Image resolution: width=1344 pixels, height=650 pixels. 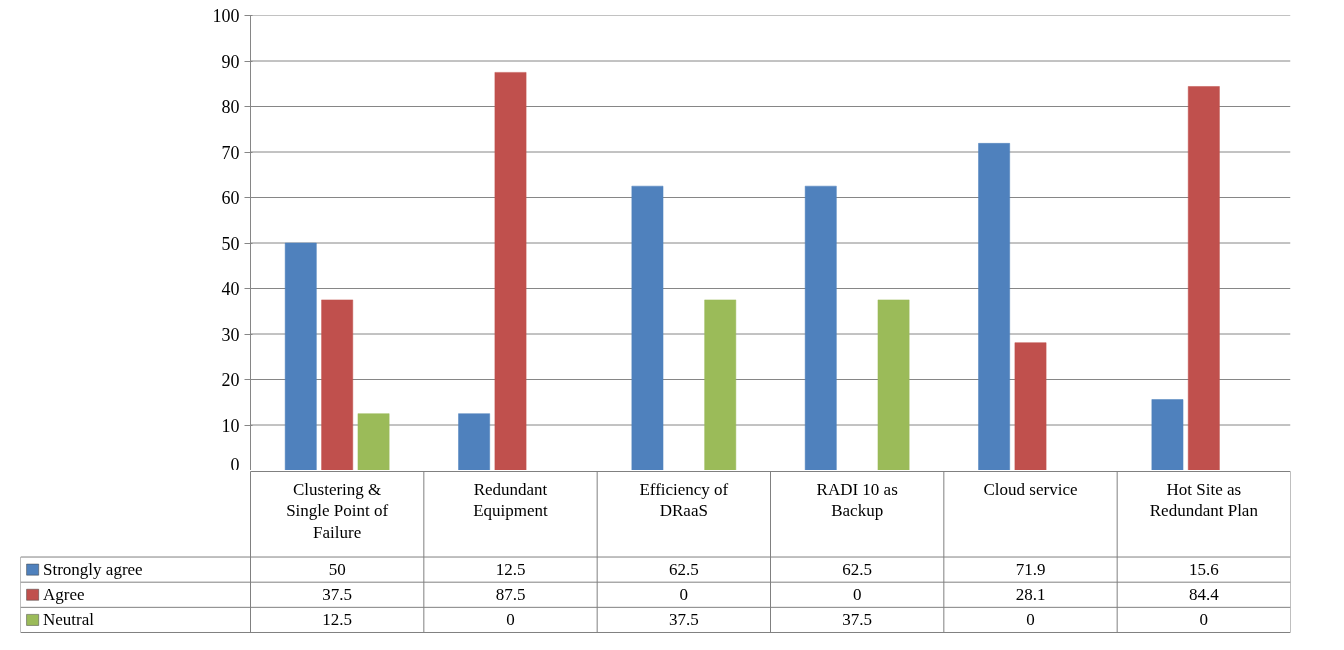 What do you see at coordinates (1203, 570) in the screenshot?
I see `data-label: 15.6` at bounding box center [1203, 570].